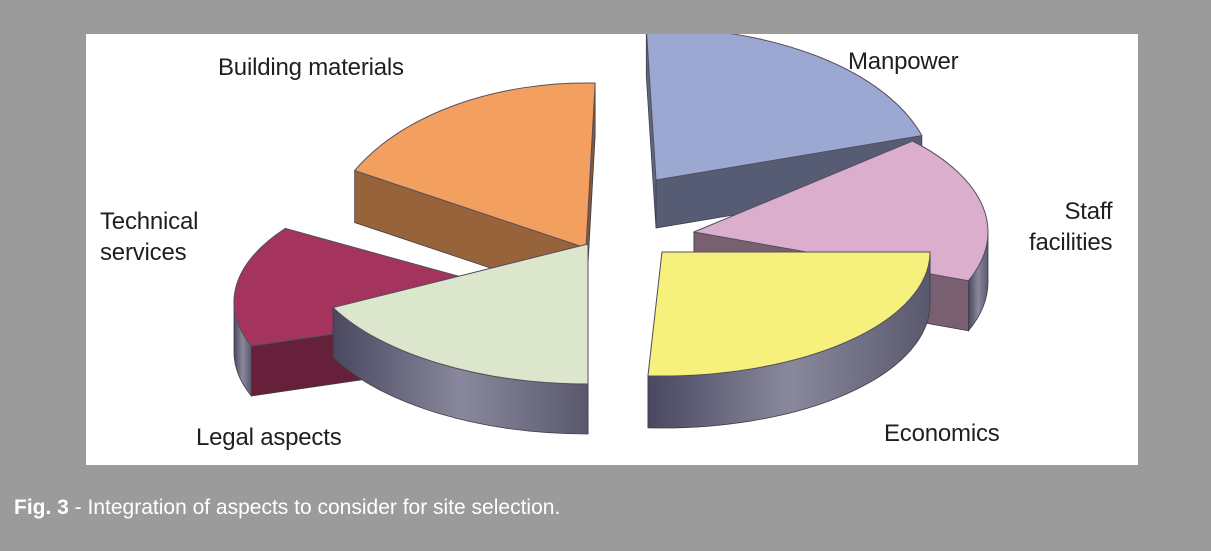 The height and width of the screenshot is (551, 1211). I want to click on pie-slice-legal-aspects, so click(460, 339).